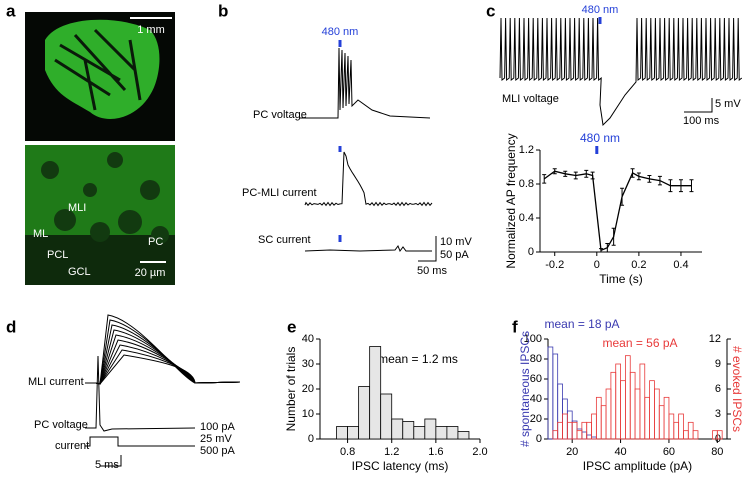 Image resolution: width=742 pixels, height=480 pixels. I want to click on trace-label: MLI voltage, so click(530, 99).